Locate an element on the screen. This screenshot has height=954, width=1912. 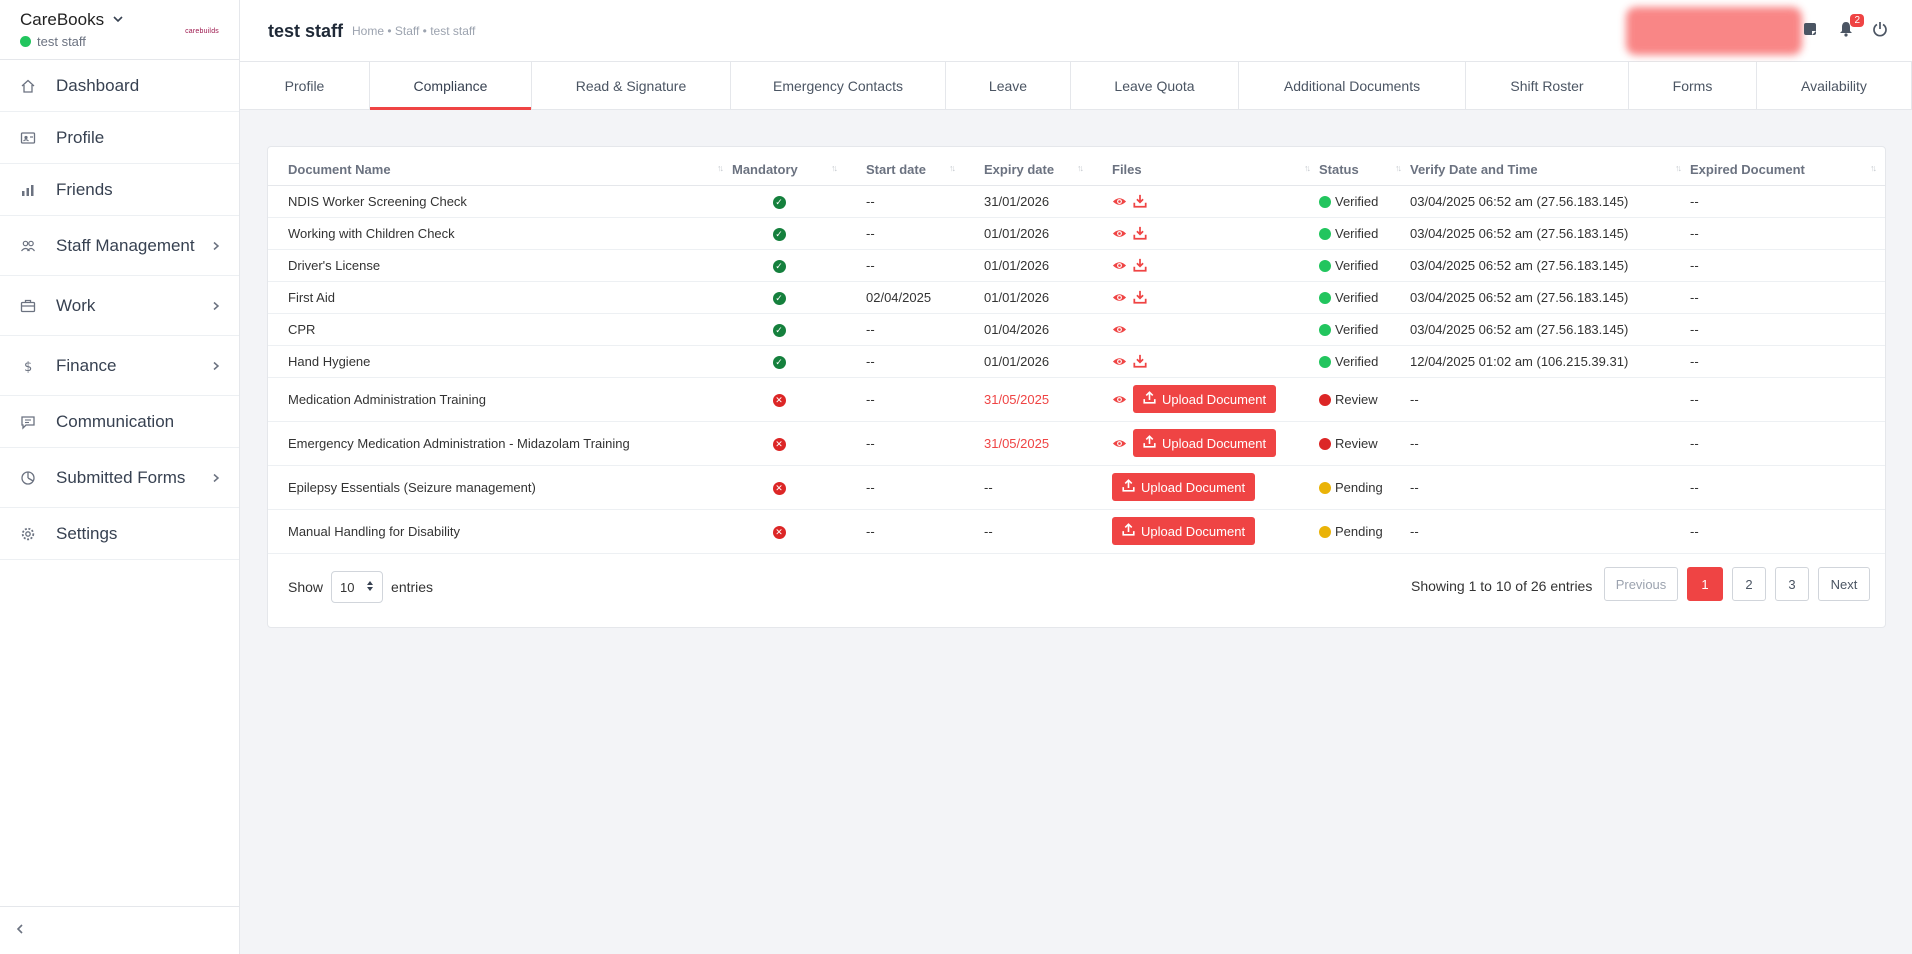
tab-label: Profile is located at coordinates (304, 86).